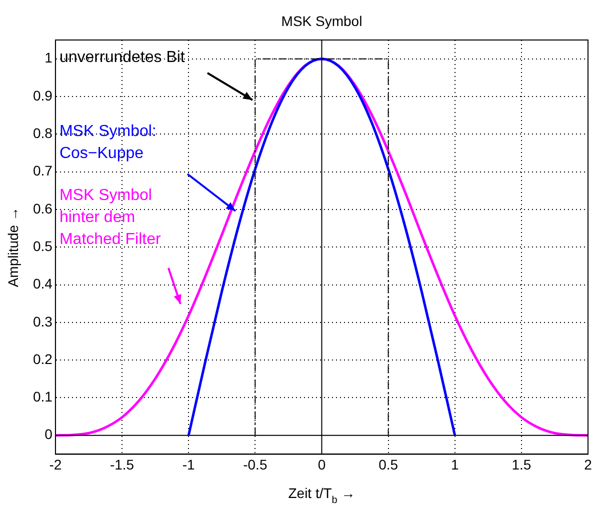  I want to click on y-tick-label: 0.4, so click(42, 284).